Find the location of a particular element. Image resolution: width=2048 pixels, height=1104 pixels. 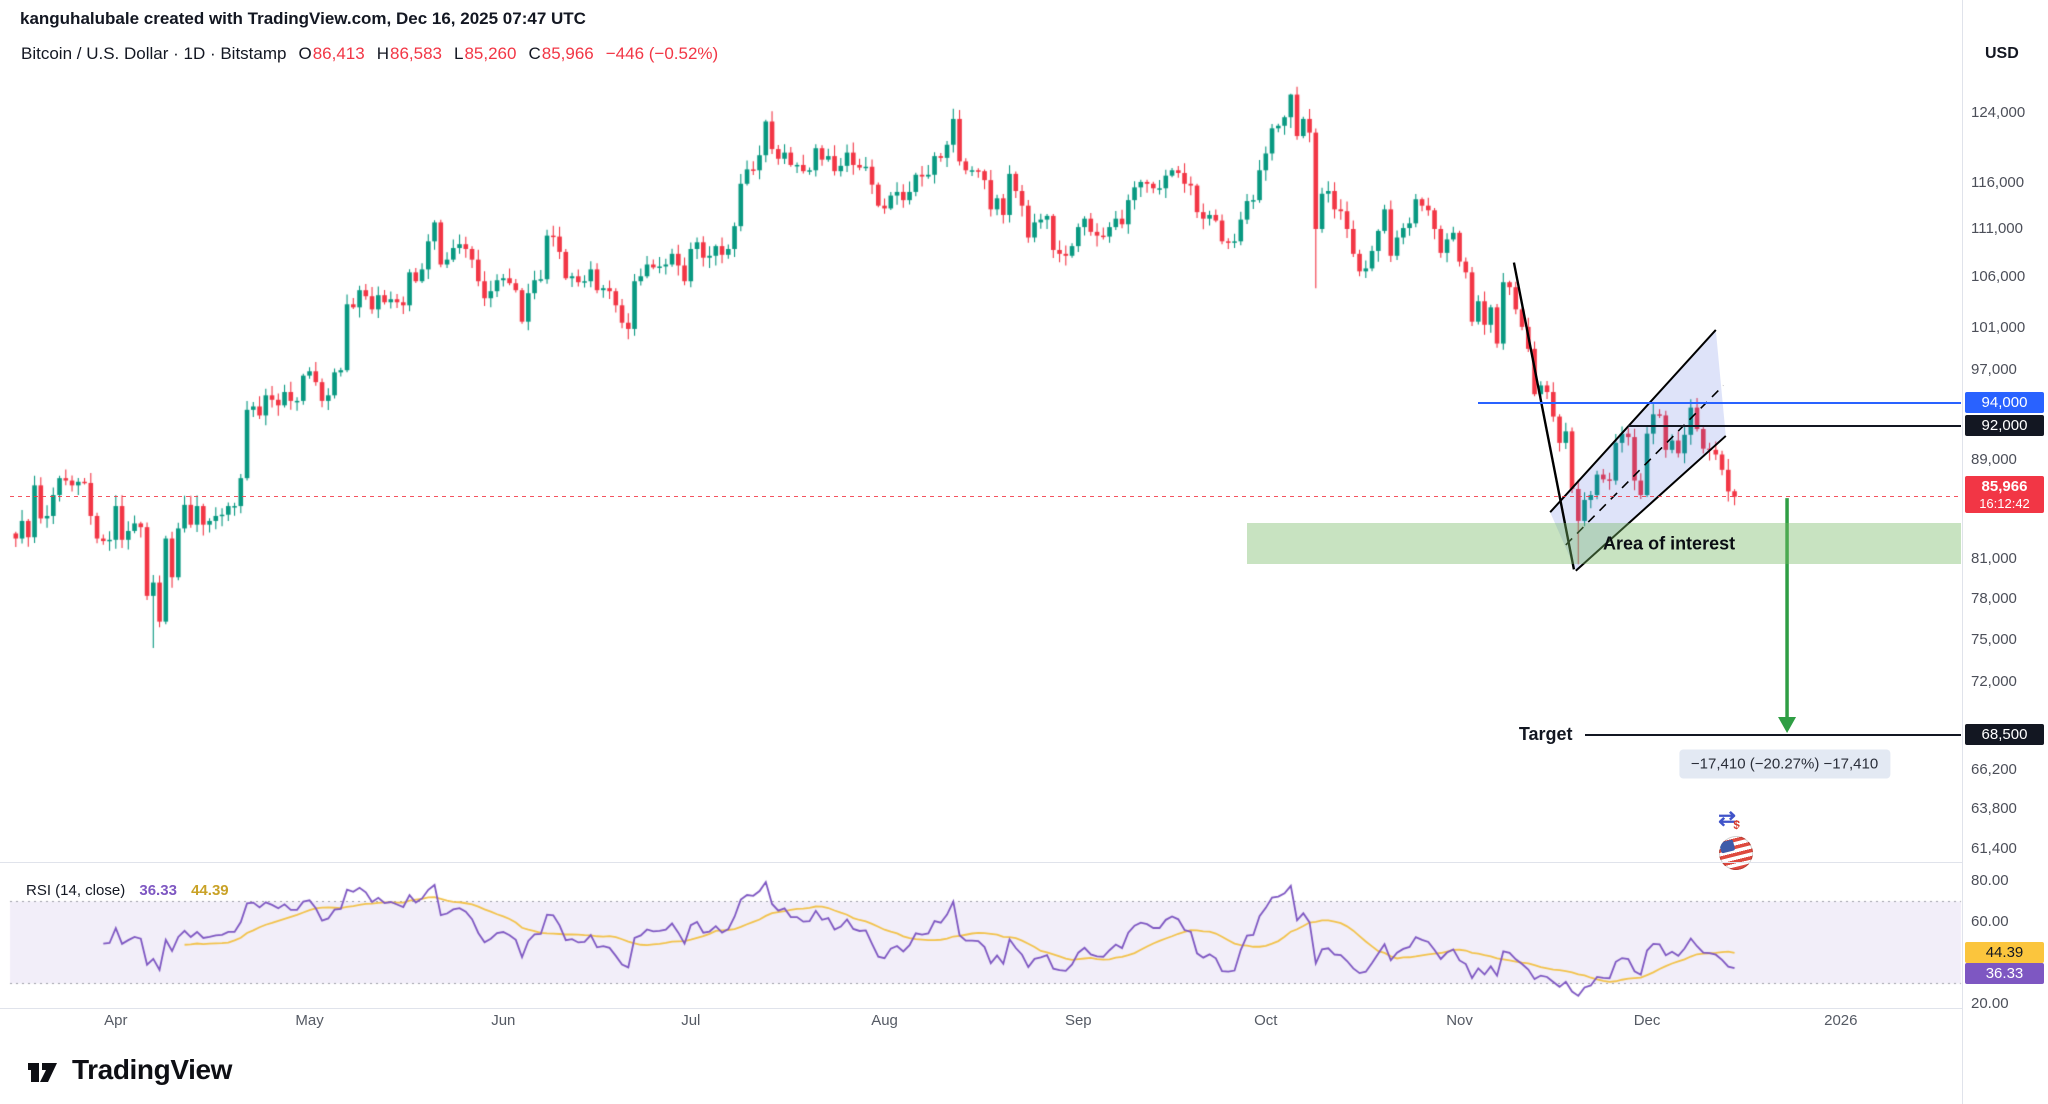

price-tick: 61,400 is located at coordinates (1994, 849).